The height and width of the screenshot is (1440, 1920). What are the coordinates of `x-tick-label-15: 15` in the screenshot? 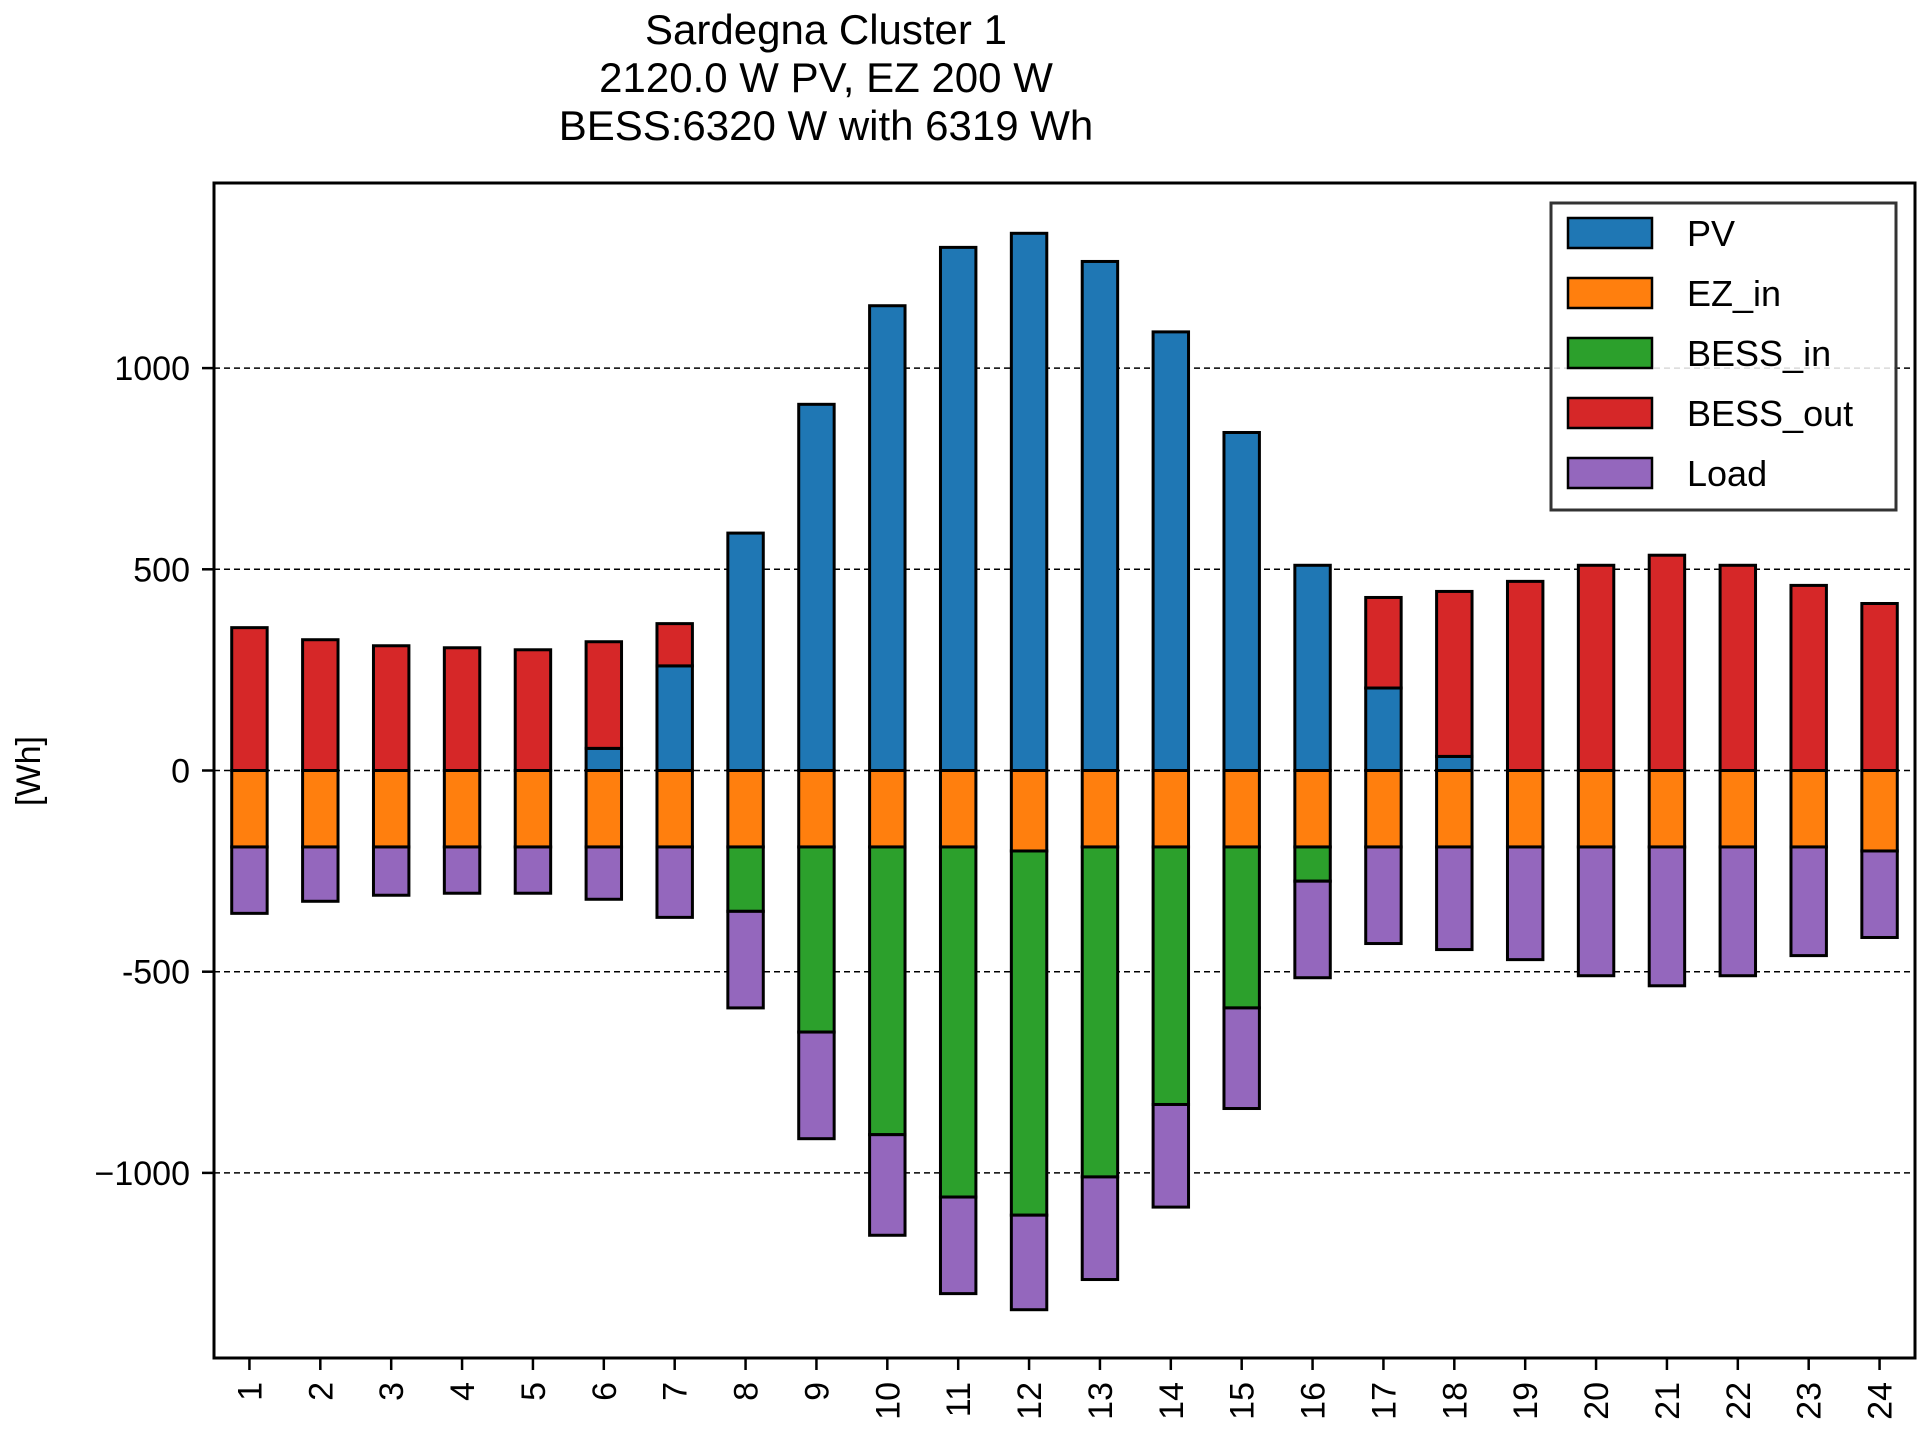 It's located at (1243, 1401).